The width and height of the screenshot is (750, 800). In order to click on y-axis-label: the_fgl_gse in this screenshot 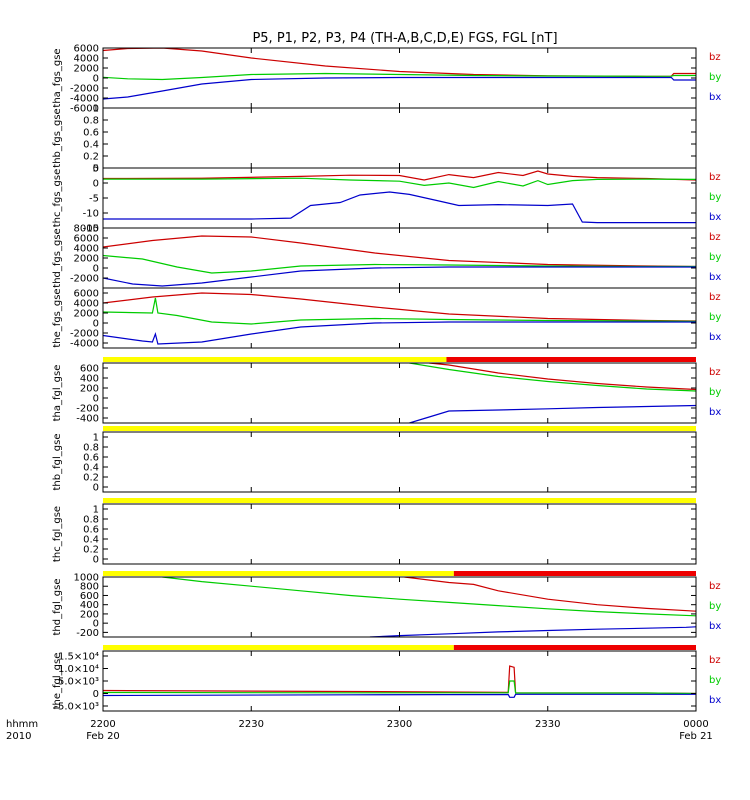, I will do `click(57, 681)`.